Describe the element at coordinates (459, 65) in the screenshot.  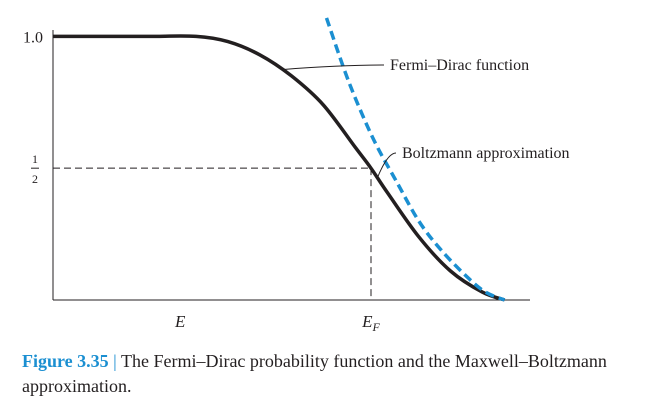
I see `fermi-dirac-label: Fermi–Dirac function` at that location.